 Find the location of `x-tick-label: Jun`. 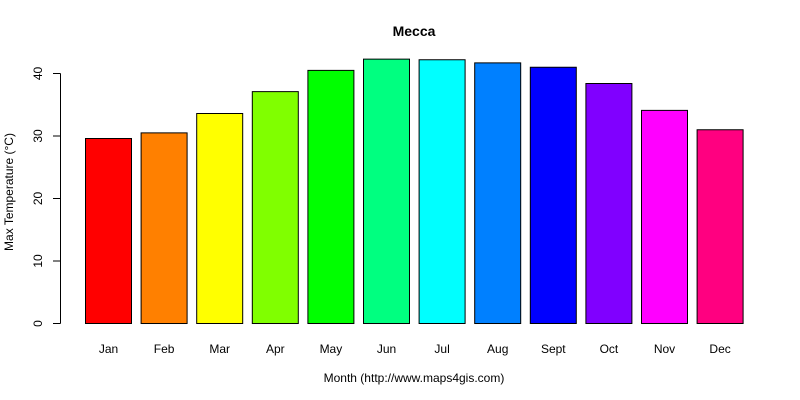

x-tick-label: Jun is located at coordinates (386, 349).